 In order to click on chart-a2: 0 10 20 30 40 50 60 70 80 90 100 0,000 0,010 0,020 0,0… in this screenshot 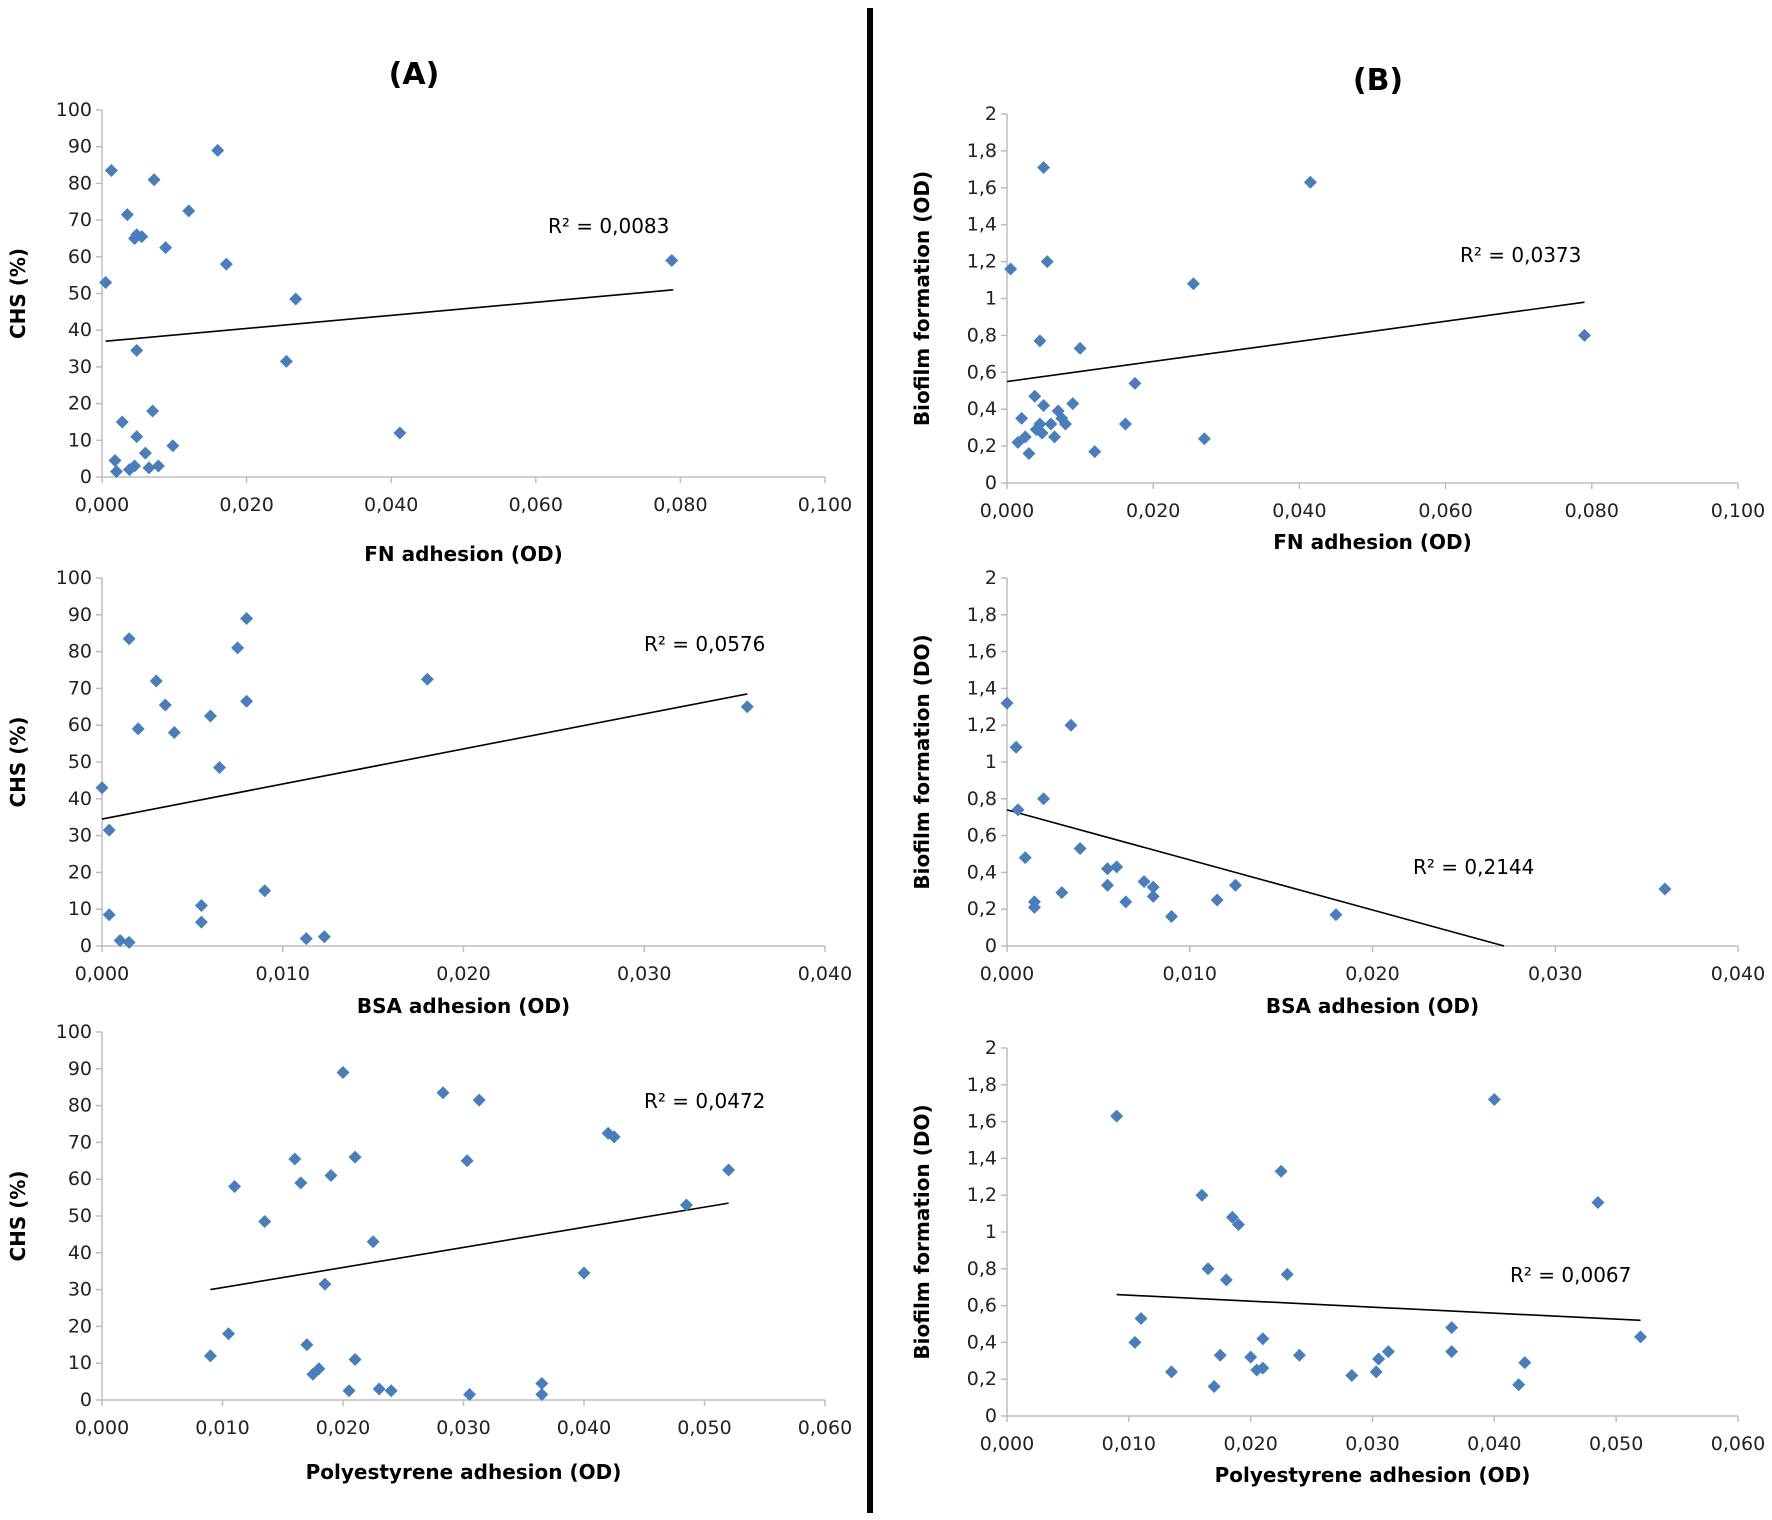, I will do `click(429, 792)`.